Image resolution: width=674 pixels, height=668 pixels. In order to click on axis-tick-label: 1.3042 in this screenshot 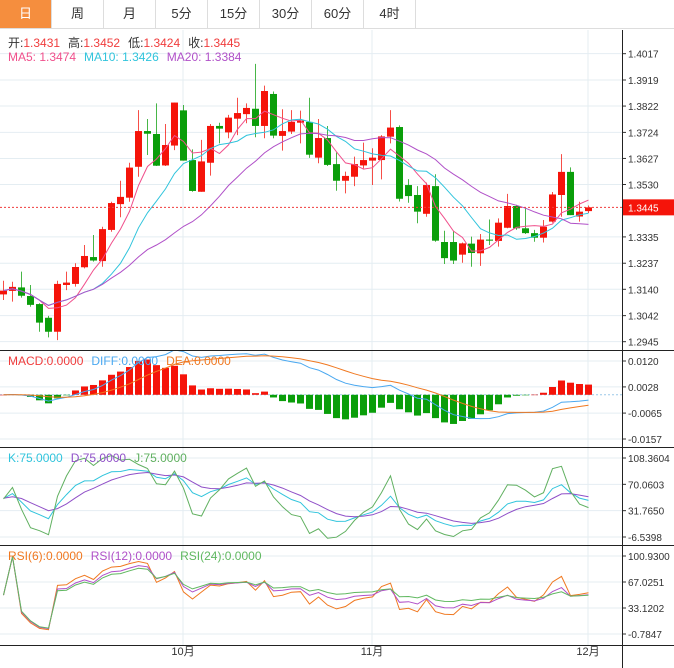, I will do `click(643, 317)`.